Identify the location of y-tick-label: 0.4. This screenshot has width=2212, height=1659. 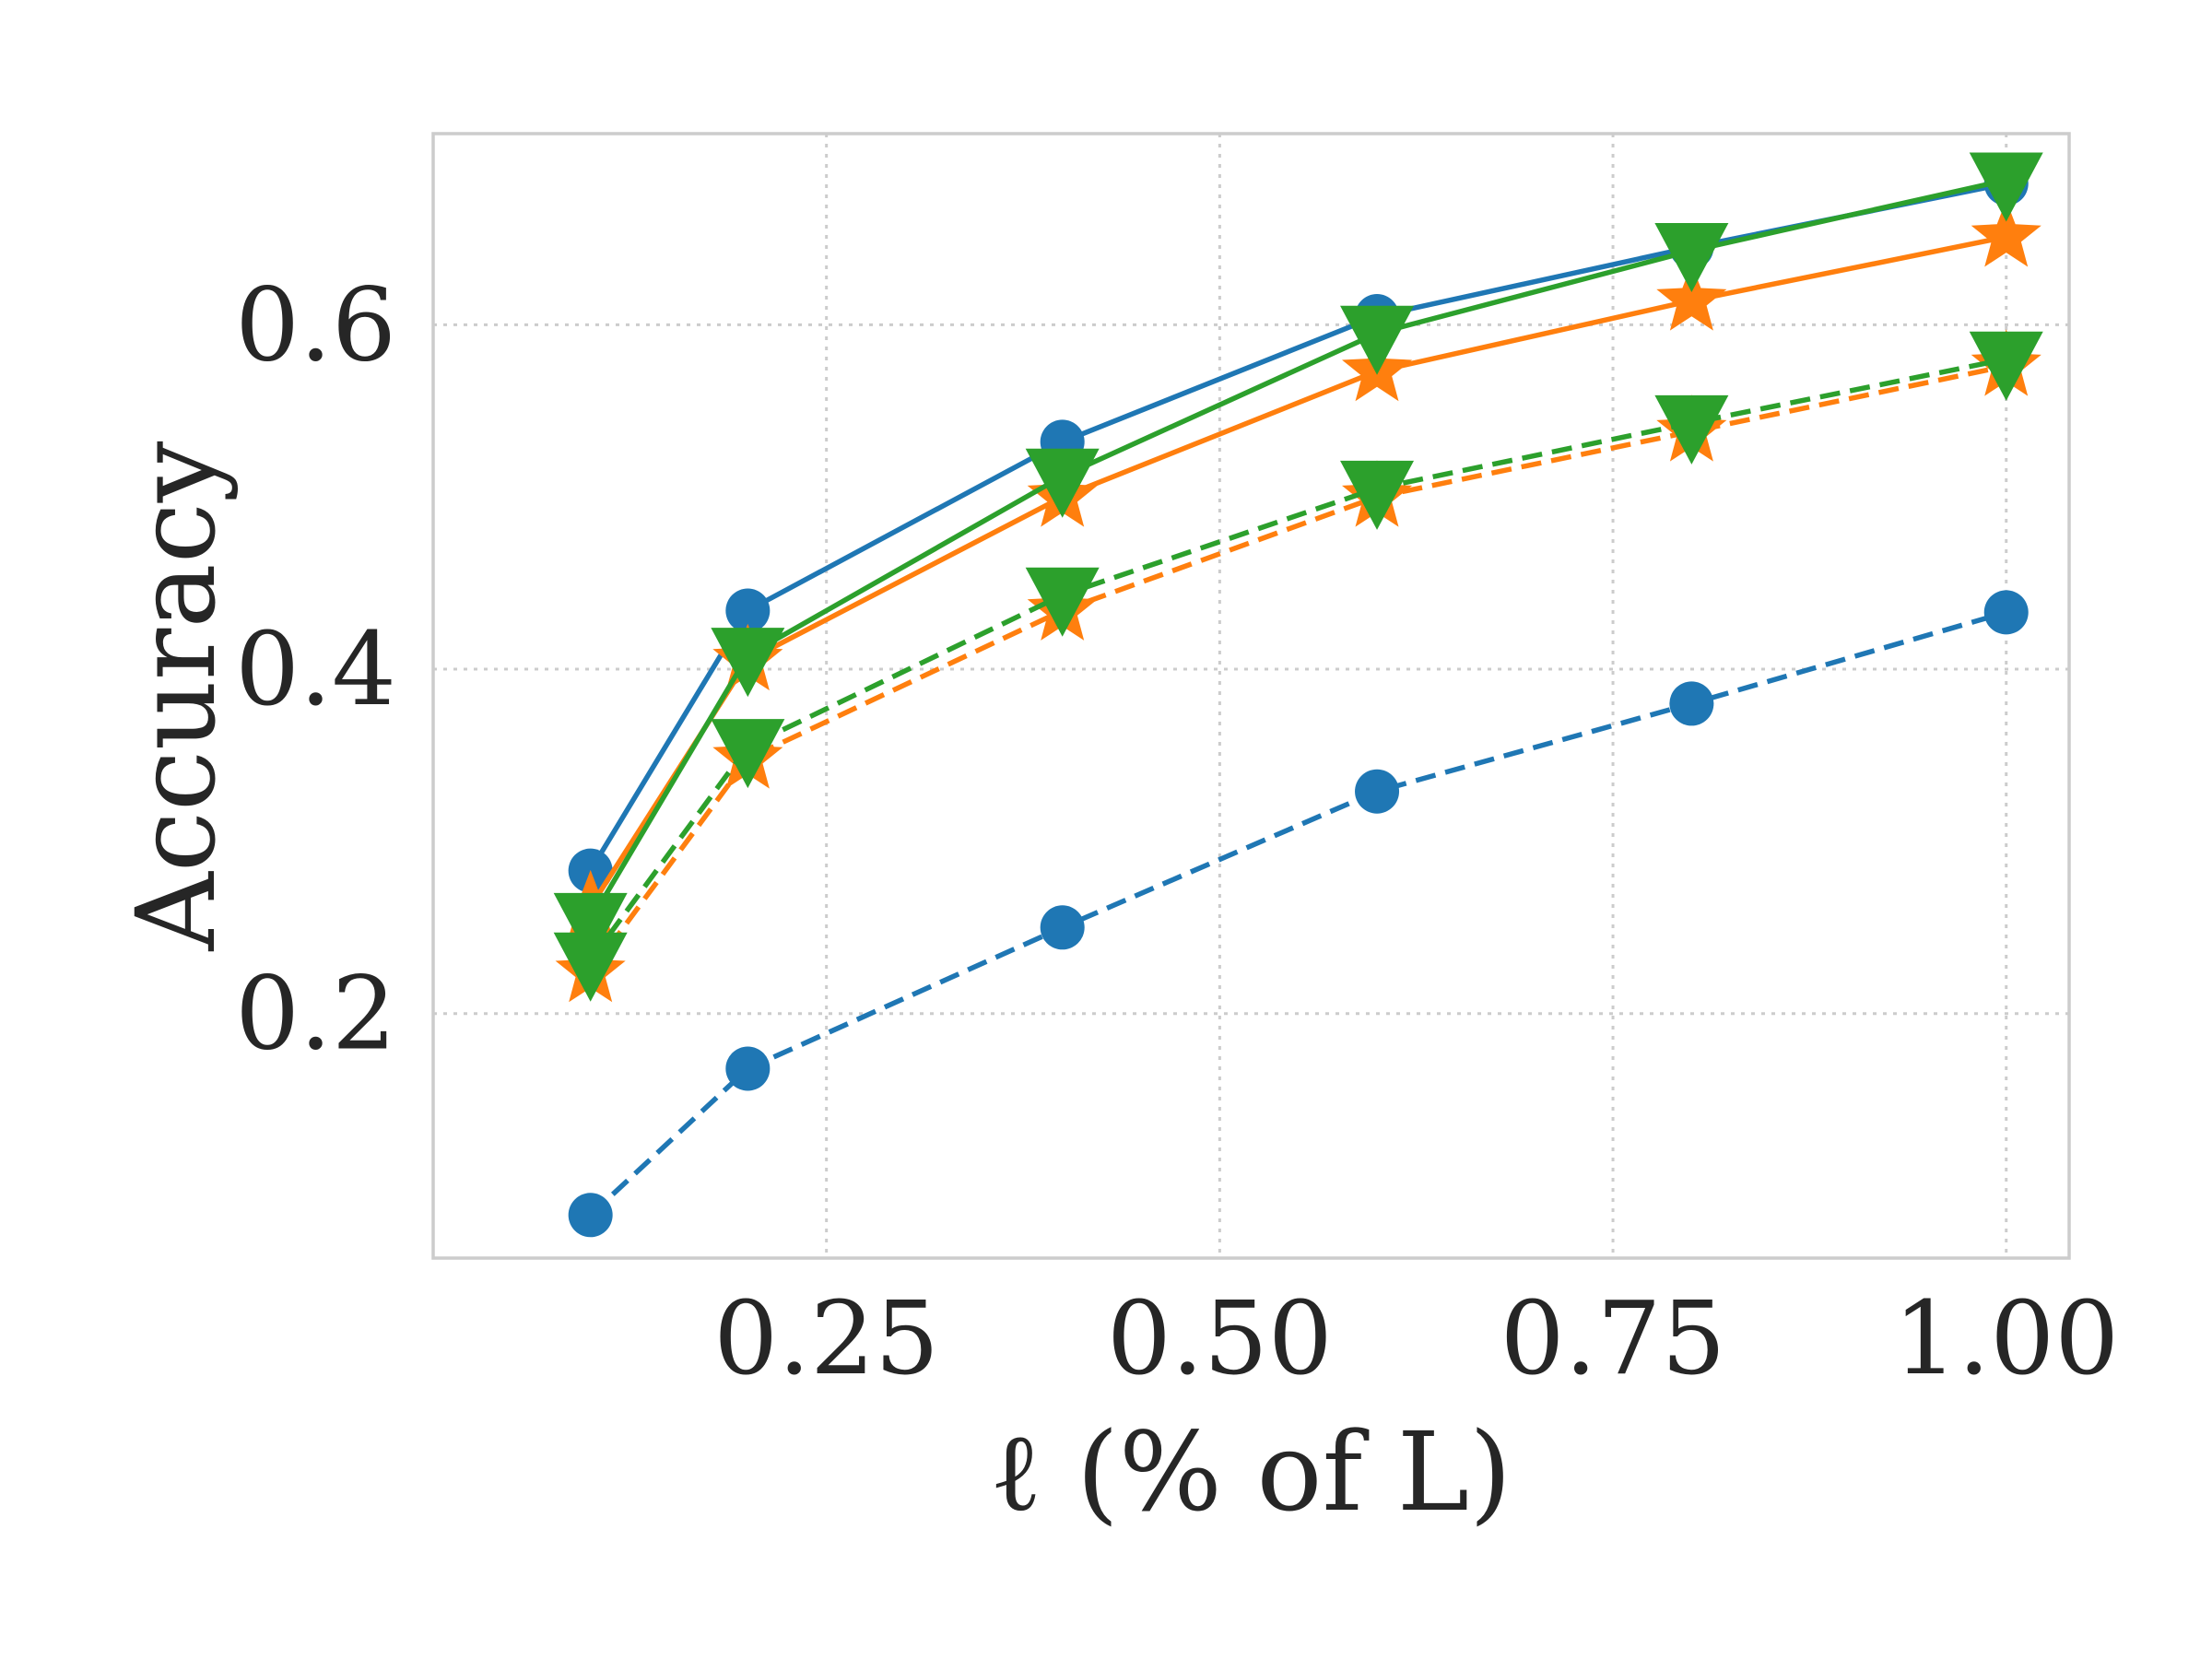
(315, 669).